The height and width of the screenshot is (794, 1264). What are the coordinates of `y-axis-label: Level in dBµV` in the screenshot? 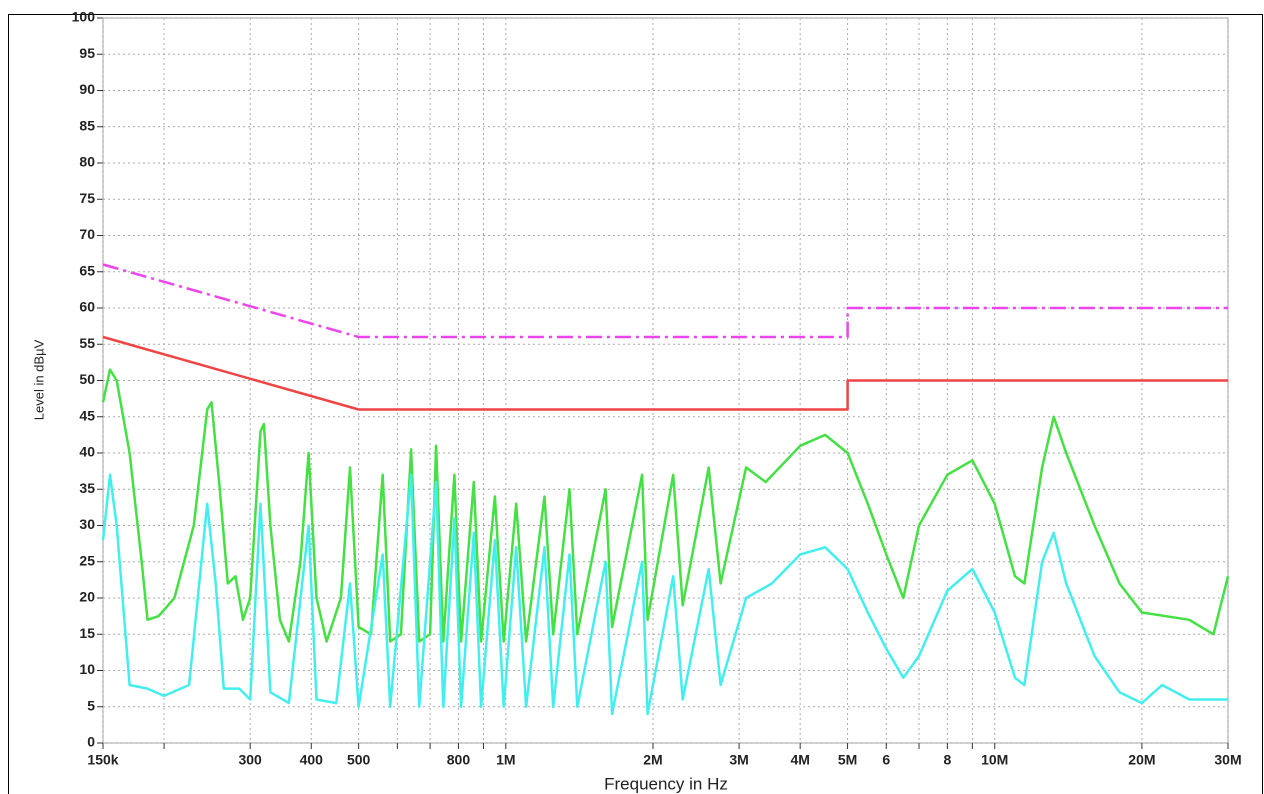 It's located at (38, 379).